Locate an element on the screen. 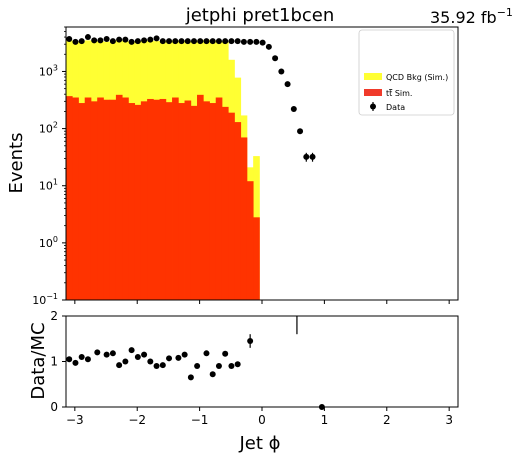  legend-swatch-qcd is located at coordinates (373, 76).